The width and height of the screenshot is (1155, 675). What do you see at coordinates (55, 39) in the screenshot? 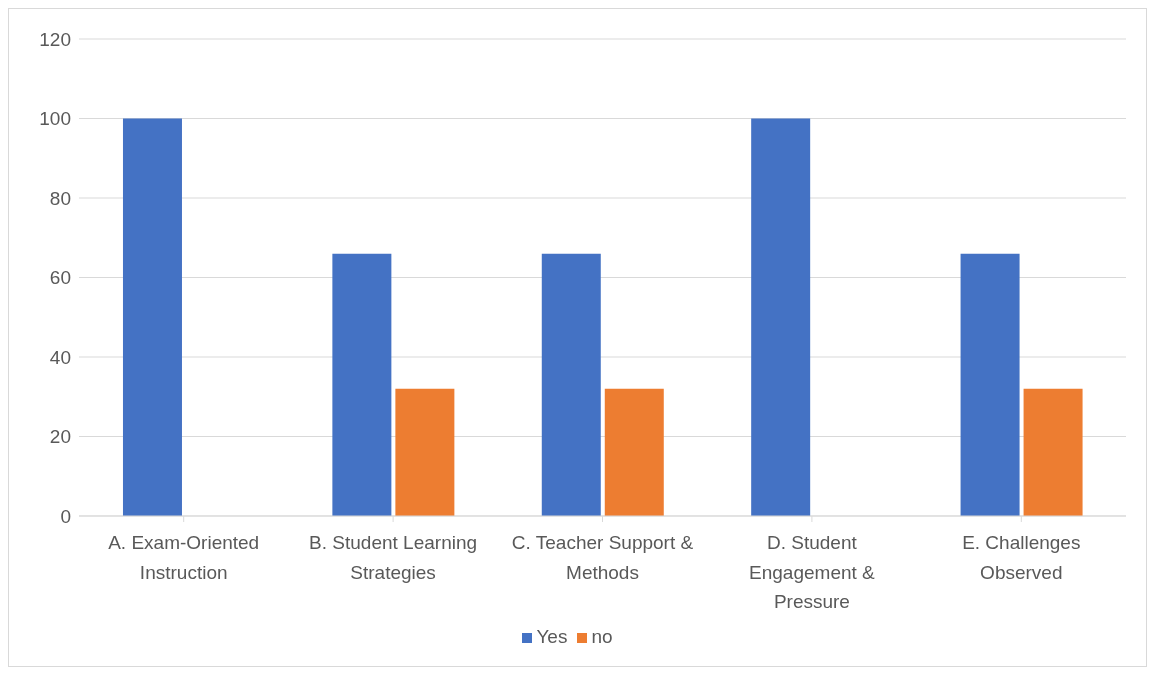
I see `y-tick-label: 120` at bounding box center [55, 39].